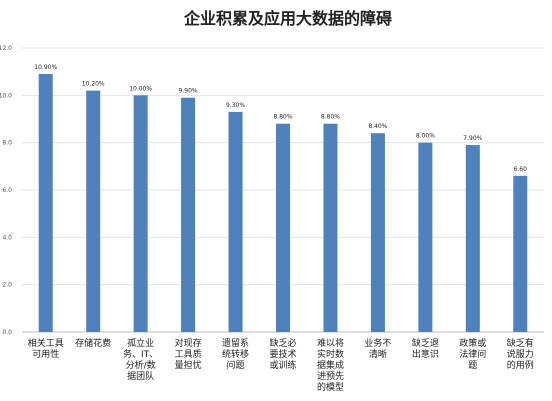  Describe the element at coordinates (377, 126) in the screenshot. I see `data-label: 8.40%` at that location.